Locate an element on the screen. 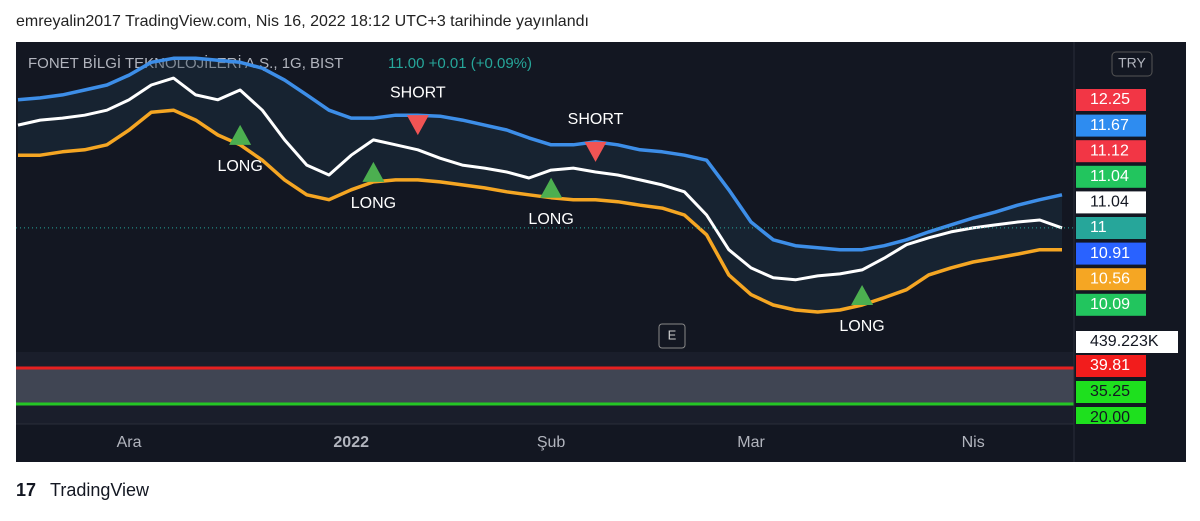 Image resolution: width=1200 pixels, height=521 pixels. price-badge-label: 11.12 is located at coordinates (1109, 150).